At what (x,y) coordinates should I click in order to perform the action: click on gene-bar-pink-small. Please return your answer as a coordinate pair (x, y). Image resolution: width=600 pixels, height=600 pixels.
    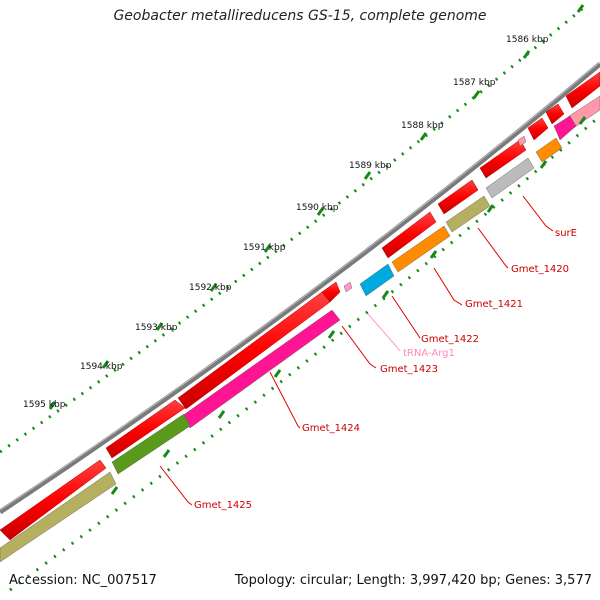
    Looking at the image, I should click on (522, 141).